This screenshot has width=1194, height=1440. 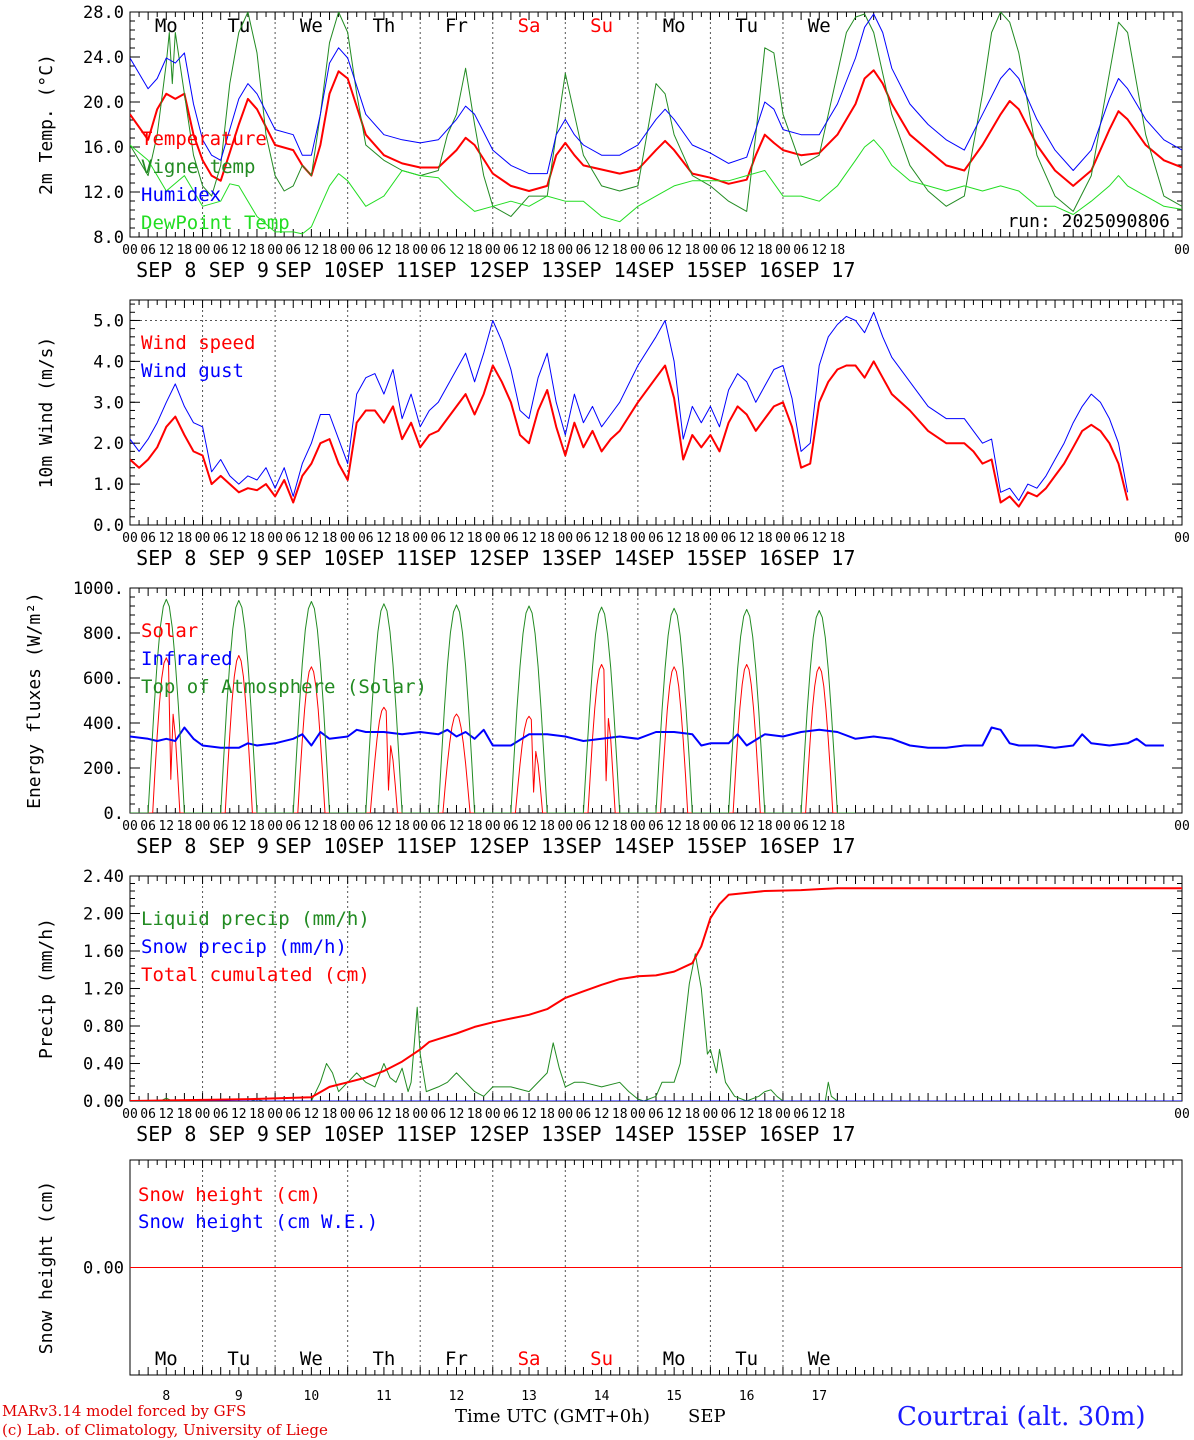 What do you see at coordinates (103, 103) in the screenshot?
I see `y-tick-label: 20.0` at bounding box center [103, 103].